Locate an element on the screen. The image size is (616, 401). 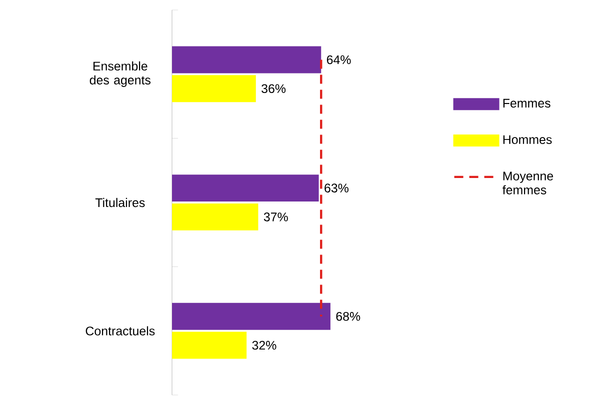
data-label: 63% is located at coordinates (336, 188).